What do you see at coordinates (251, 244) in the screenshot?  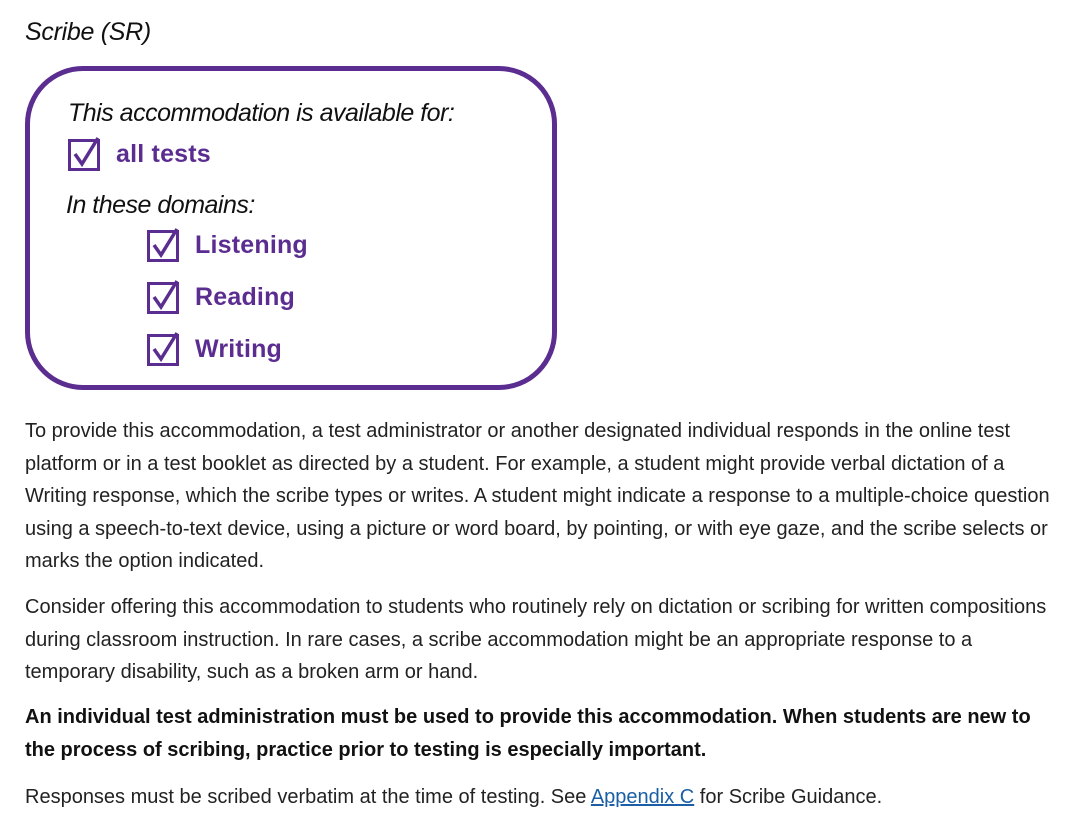 I see `domain-label: Listening` at bounding box center [251, 244].